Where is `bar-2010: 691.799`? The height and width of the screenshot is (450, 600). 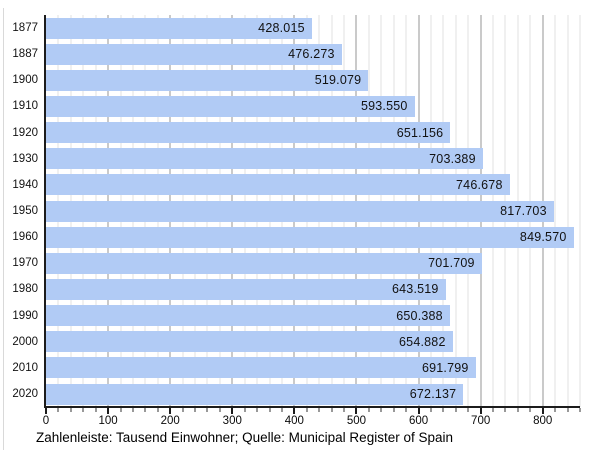
bar-2010: 691.799 is located at coordinates (261, 368).